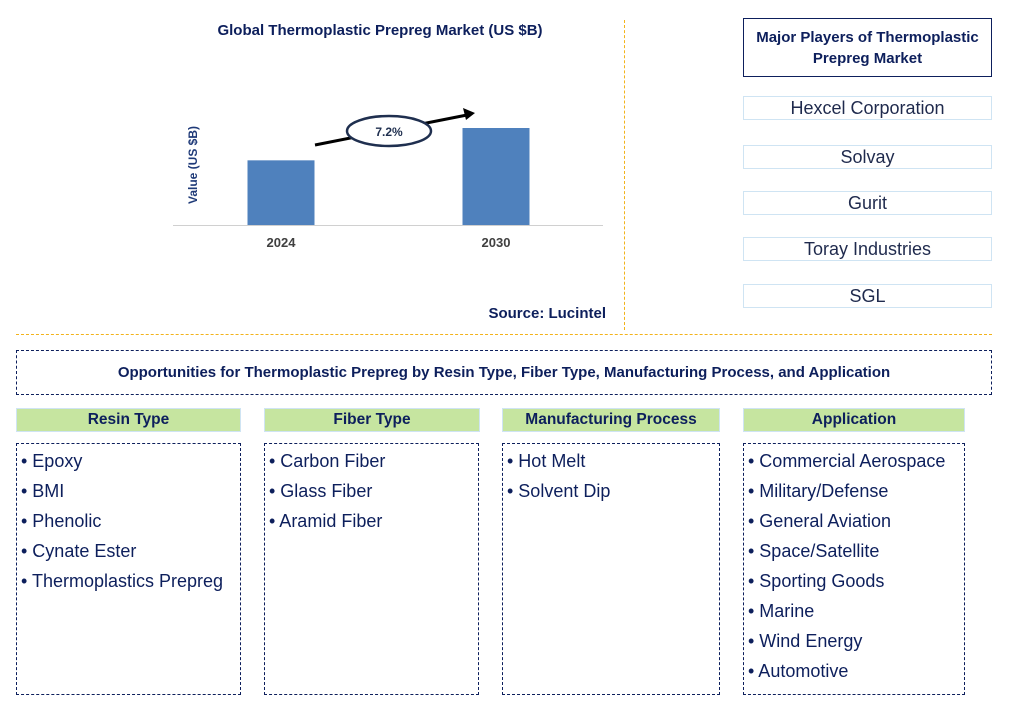 This screenshot has height=705, width=1018. Describe the element at coordinates (43, 491) in the screenshot. I see `list-item: • BMI` at that location.